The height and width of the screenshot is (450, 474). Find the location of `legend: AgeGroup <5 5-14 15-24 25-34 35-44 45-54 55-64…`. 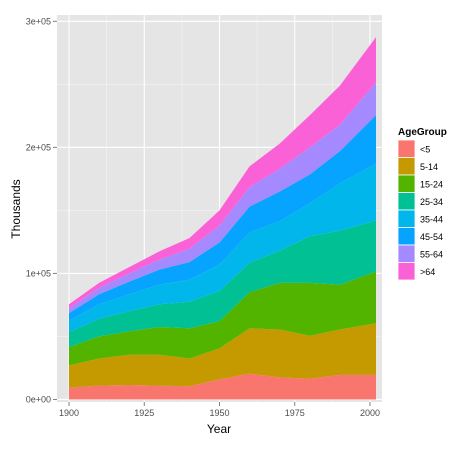

legend: AgeGroup <5 5-14 15-24 25-34 35-44 45-54 55-64… is located at coordinates (422, 204).